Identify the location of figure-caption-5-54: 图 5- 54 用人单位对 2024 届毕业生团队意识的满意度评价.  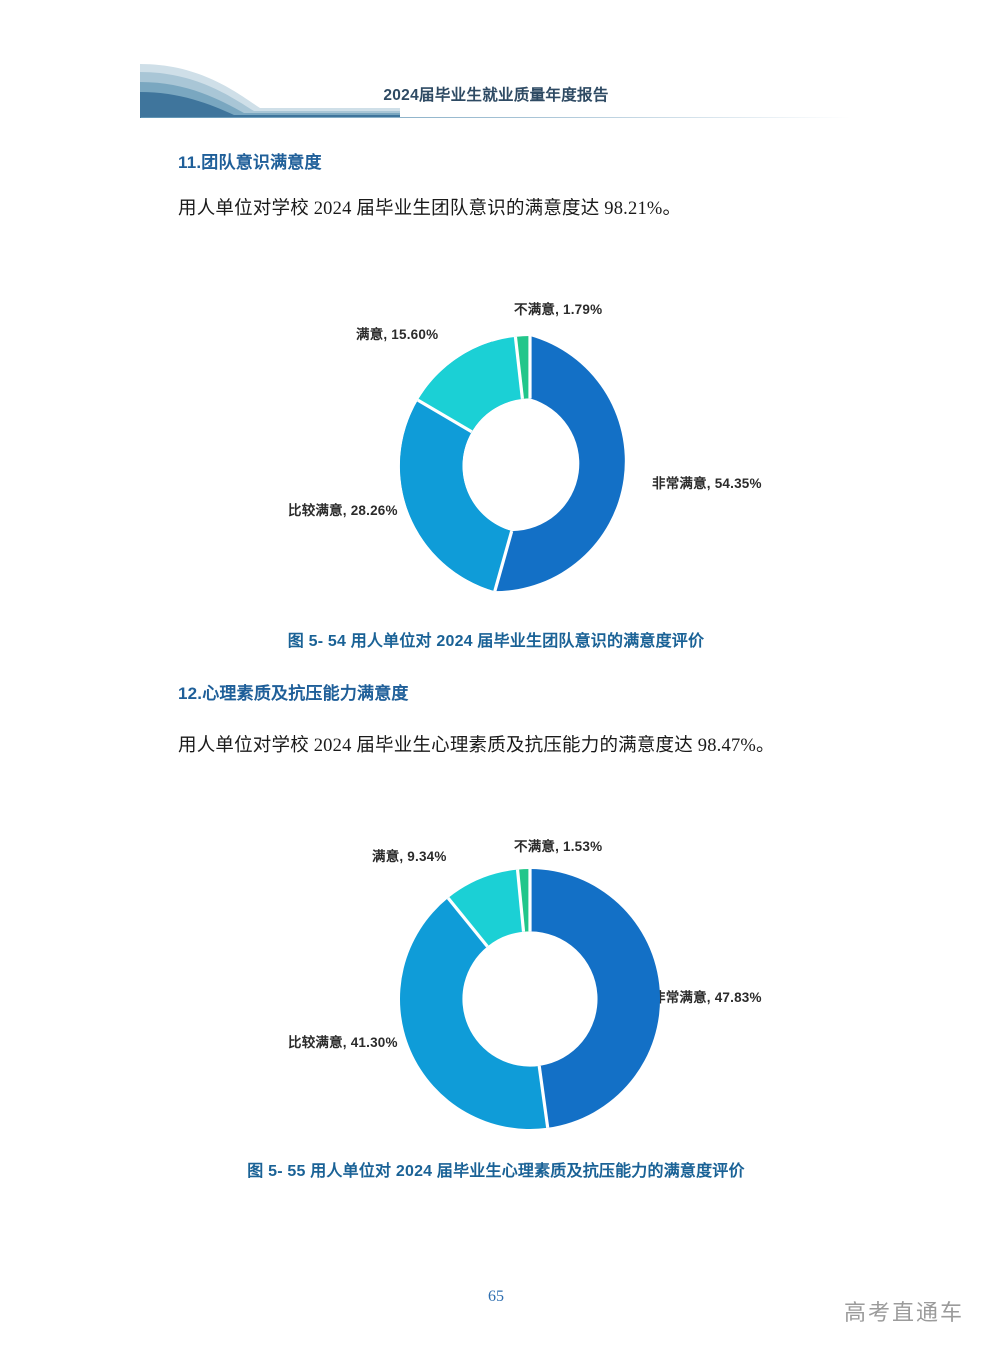
(496, 641).